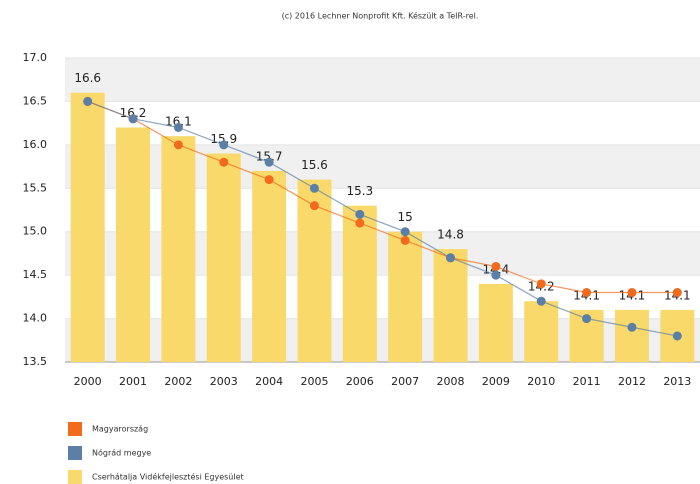 This screenshot has width=700, height=484. Describe the element at coordinates (87, 78) in the screenshot. I see `data-label: 16.6` at that location.